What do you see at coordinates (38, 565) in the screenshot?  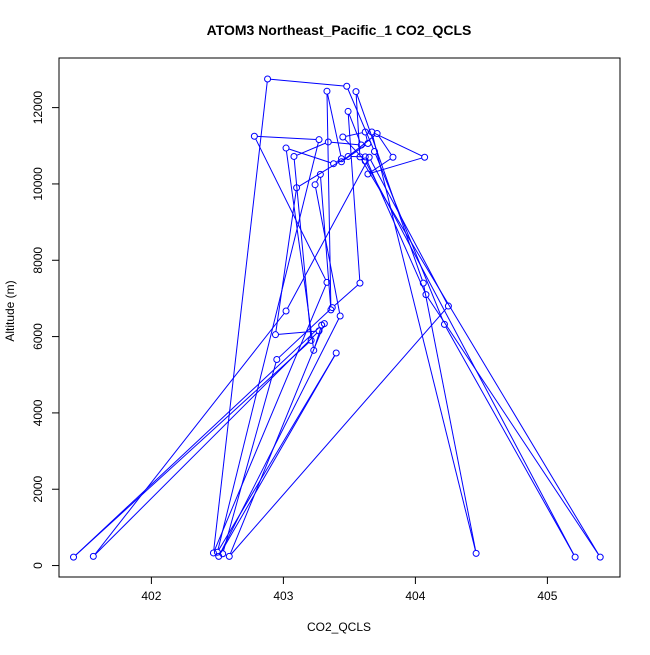 I see `y-tick-label: 0` at bounding box center [38, 565].